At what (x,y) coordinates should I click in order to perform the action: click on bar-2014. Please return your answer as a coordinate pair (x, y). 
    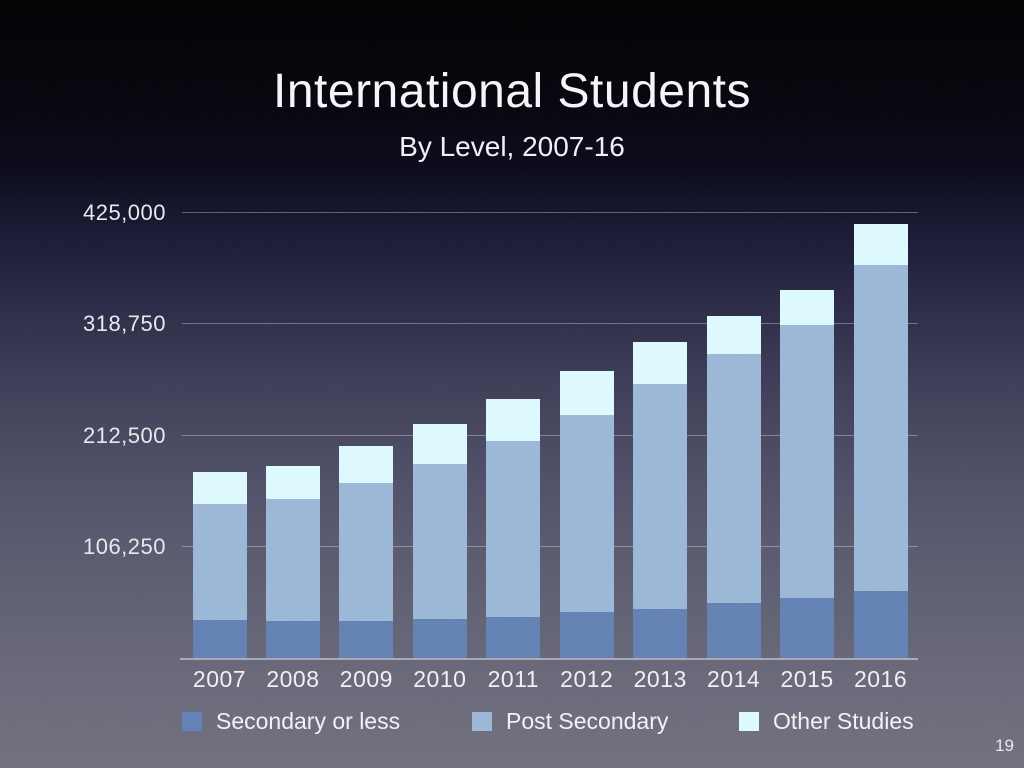
    Looking at the image, I should click on (733, 435).